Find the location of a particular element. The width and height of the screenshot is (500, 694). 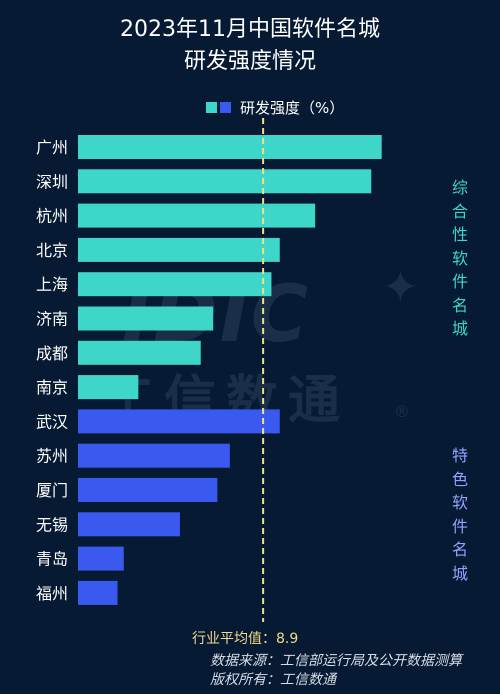

average-note: 行业平均值：8.9 is located at coordinates (245, 639).